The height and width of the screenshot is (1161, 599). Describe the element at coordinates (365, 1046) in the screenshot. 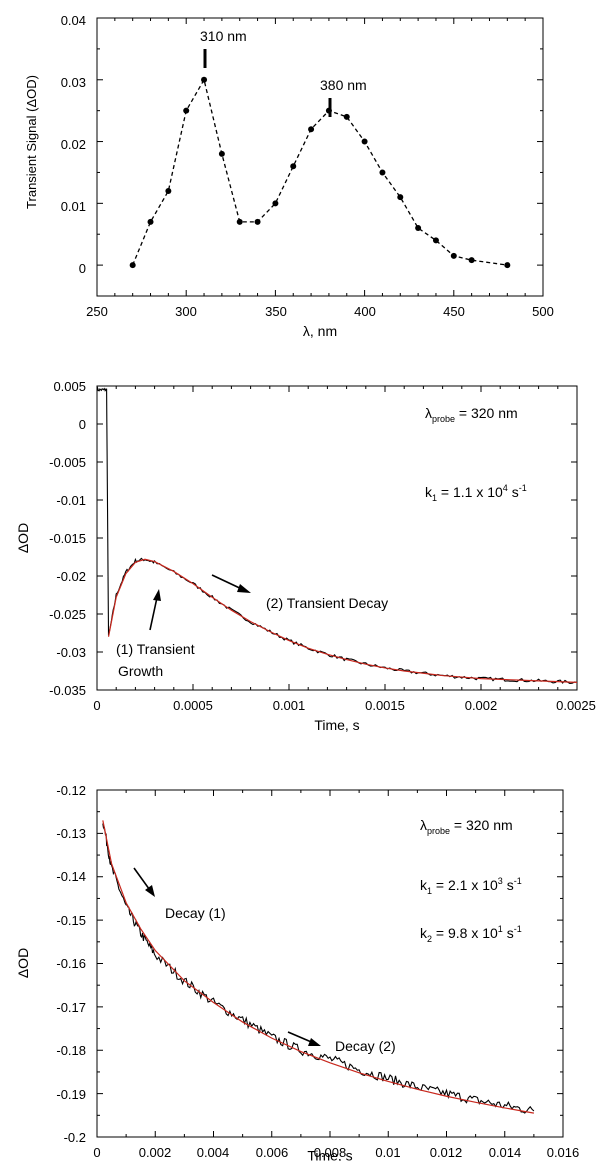

I see `annotation-decay-2: Decay (2)` at that location.